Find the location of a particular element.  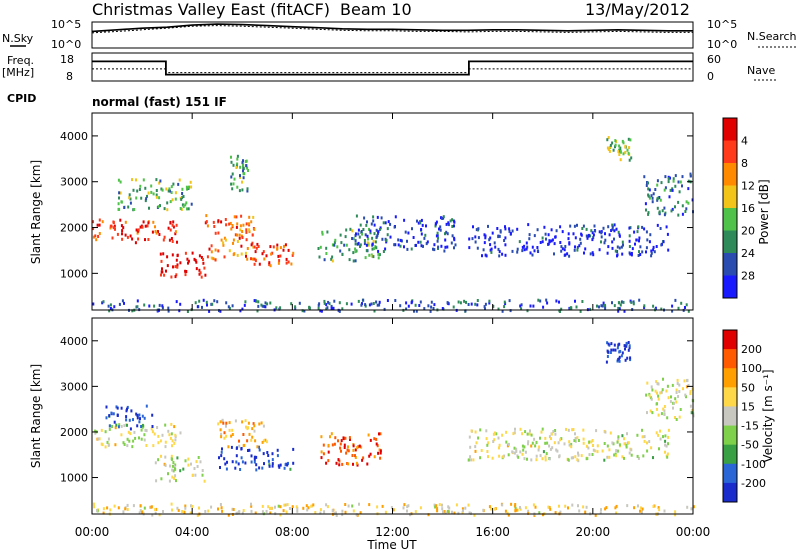

y-tick-label: 3000 is located at coordinates (74, 182).